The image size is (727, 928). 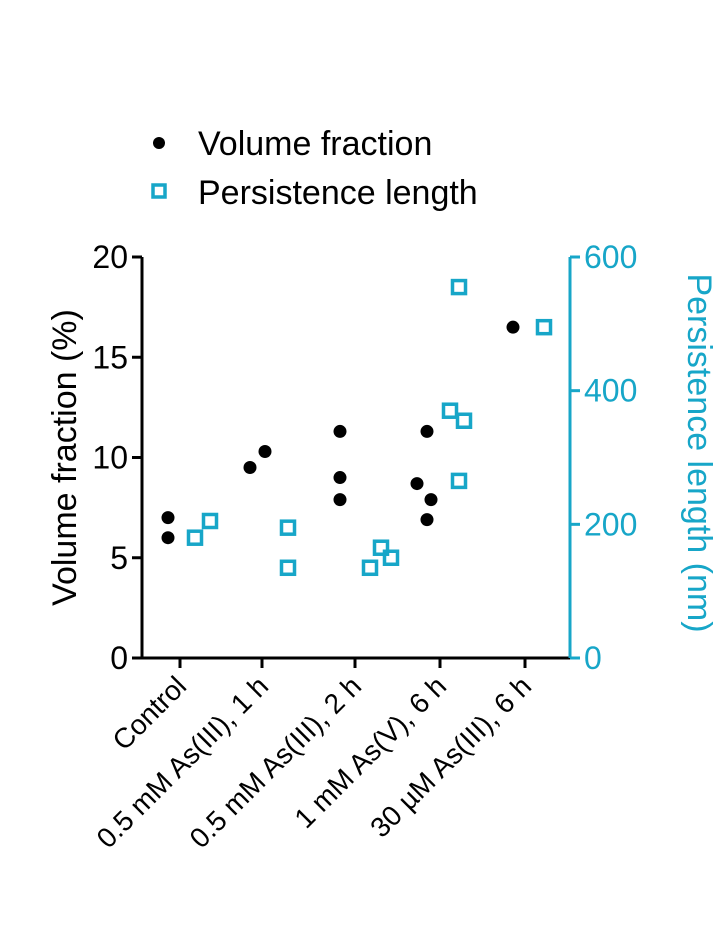 I want to click on legend-marker-persistence-length, so click(x=159, y=191).